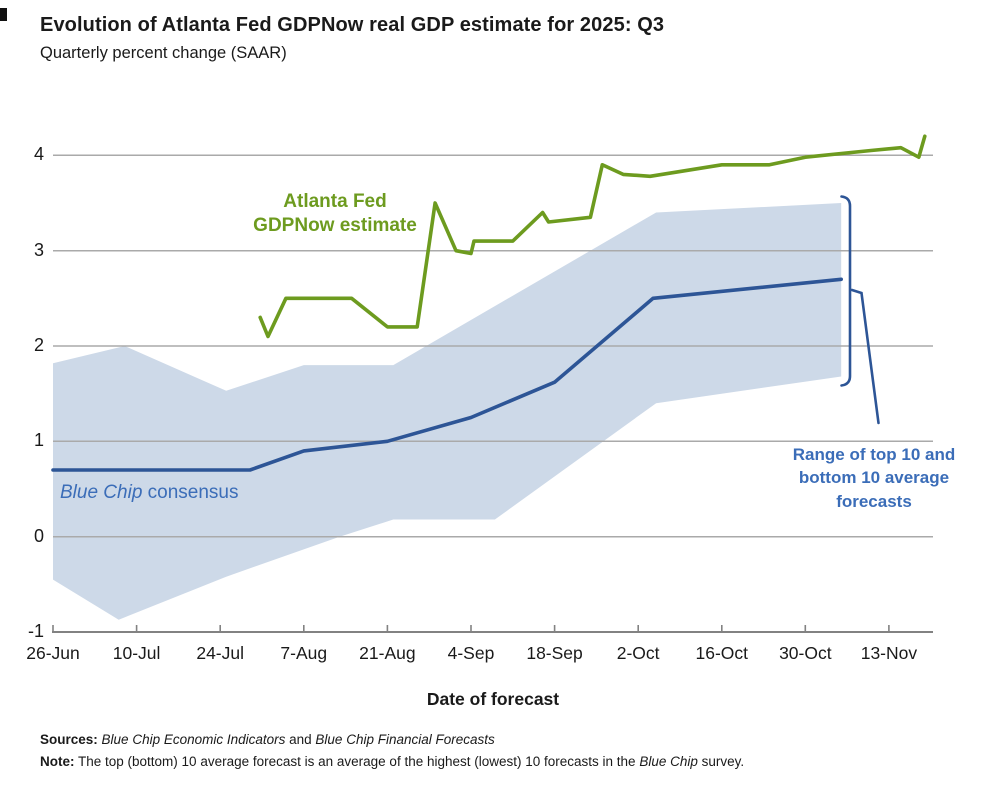 The image size is (983, 795). I want to click on gdpnow-series-label: Atlanta Fed GDPNow estimate, so click(335, 214).